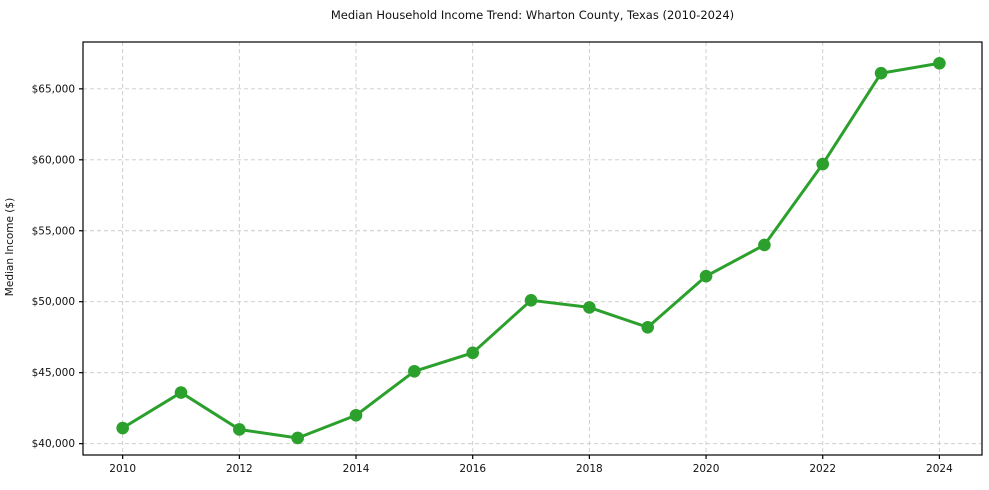  Describe the element at coordinates (53, 89) in the screenshot. I see `y-tick-label: $65,000` at that location.